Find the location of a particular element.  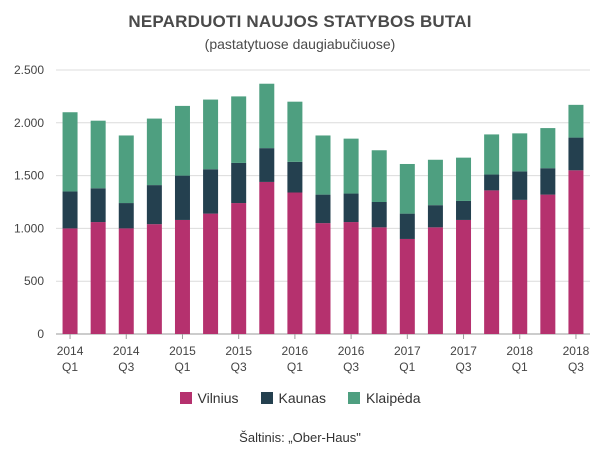

legend: Vilnius Kaunas Klaipėda is located at coordinates (300, 398).